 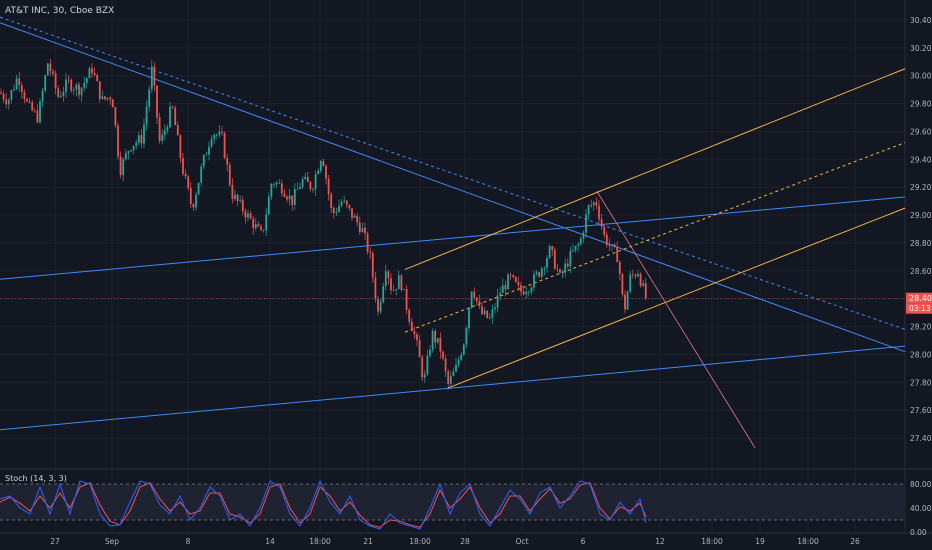 What do you see at coordinates (465, 541) in the screenshot?
I see `x-tick-label: 28` at bounding box center [465, 541].